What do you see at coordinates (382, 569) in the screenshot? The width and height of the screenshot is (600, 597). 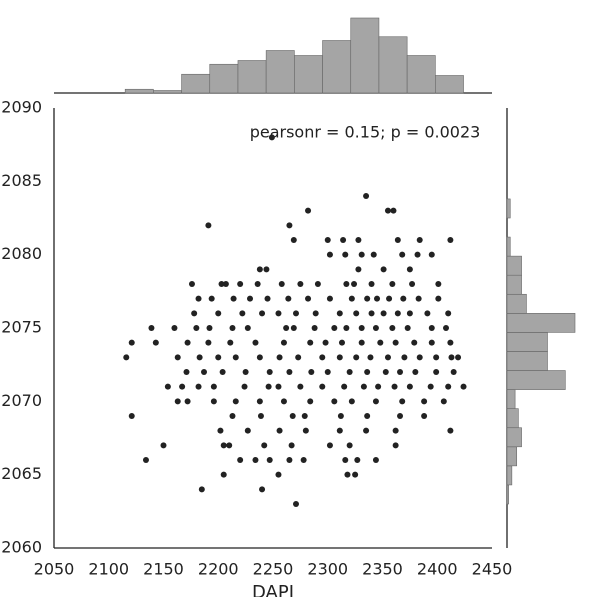 I see `x-tick-label: 2350` at bounding box center [382, 569].